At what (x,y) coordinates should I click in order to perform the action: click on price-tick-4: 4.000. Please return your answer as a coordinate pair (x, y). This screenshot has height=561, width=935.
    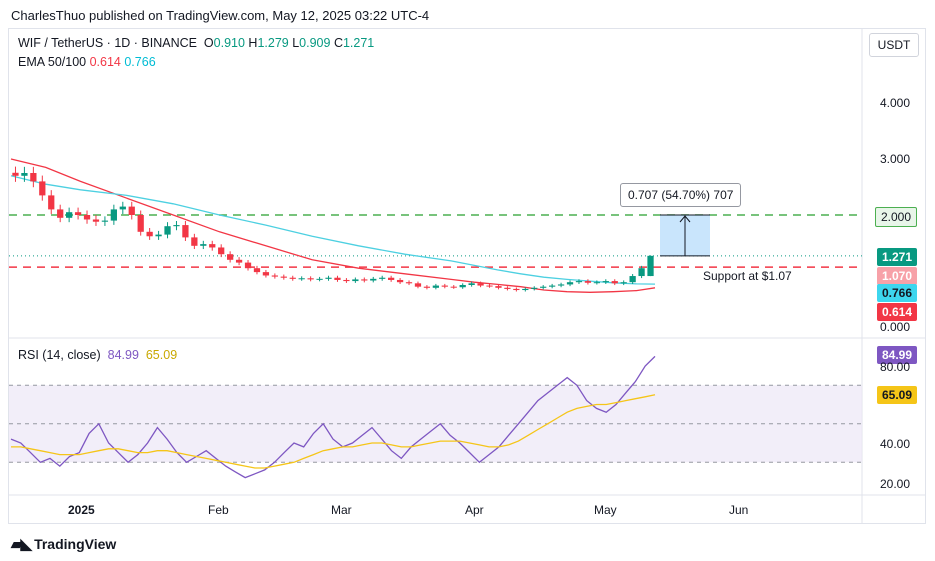
    Looking at the image, I should click on (894, 103).